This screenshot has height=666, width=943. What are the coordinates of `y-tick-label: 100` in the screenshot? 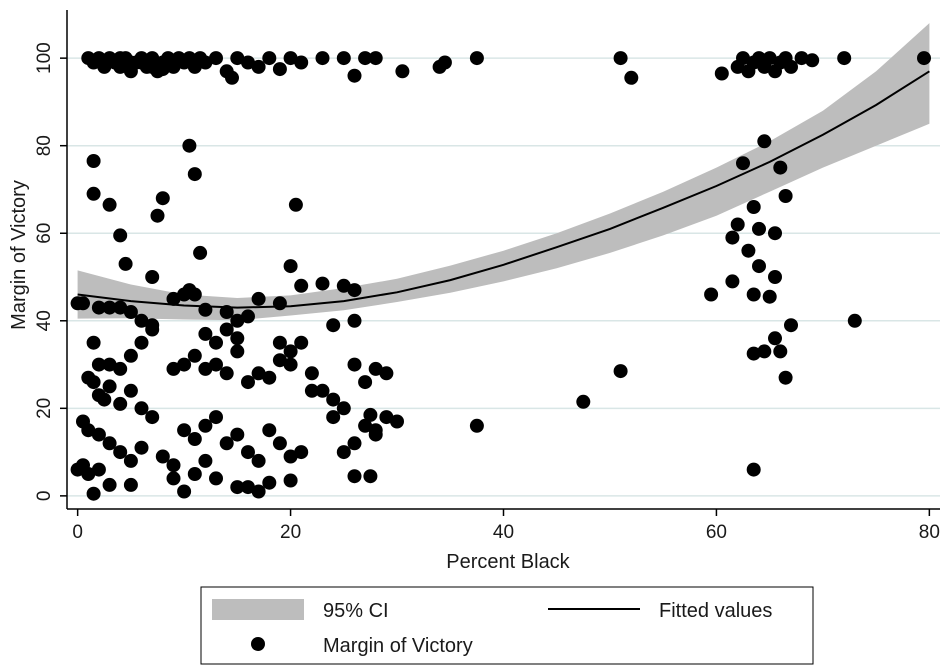 It's located at (44, 58).